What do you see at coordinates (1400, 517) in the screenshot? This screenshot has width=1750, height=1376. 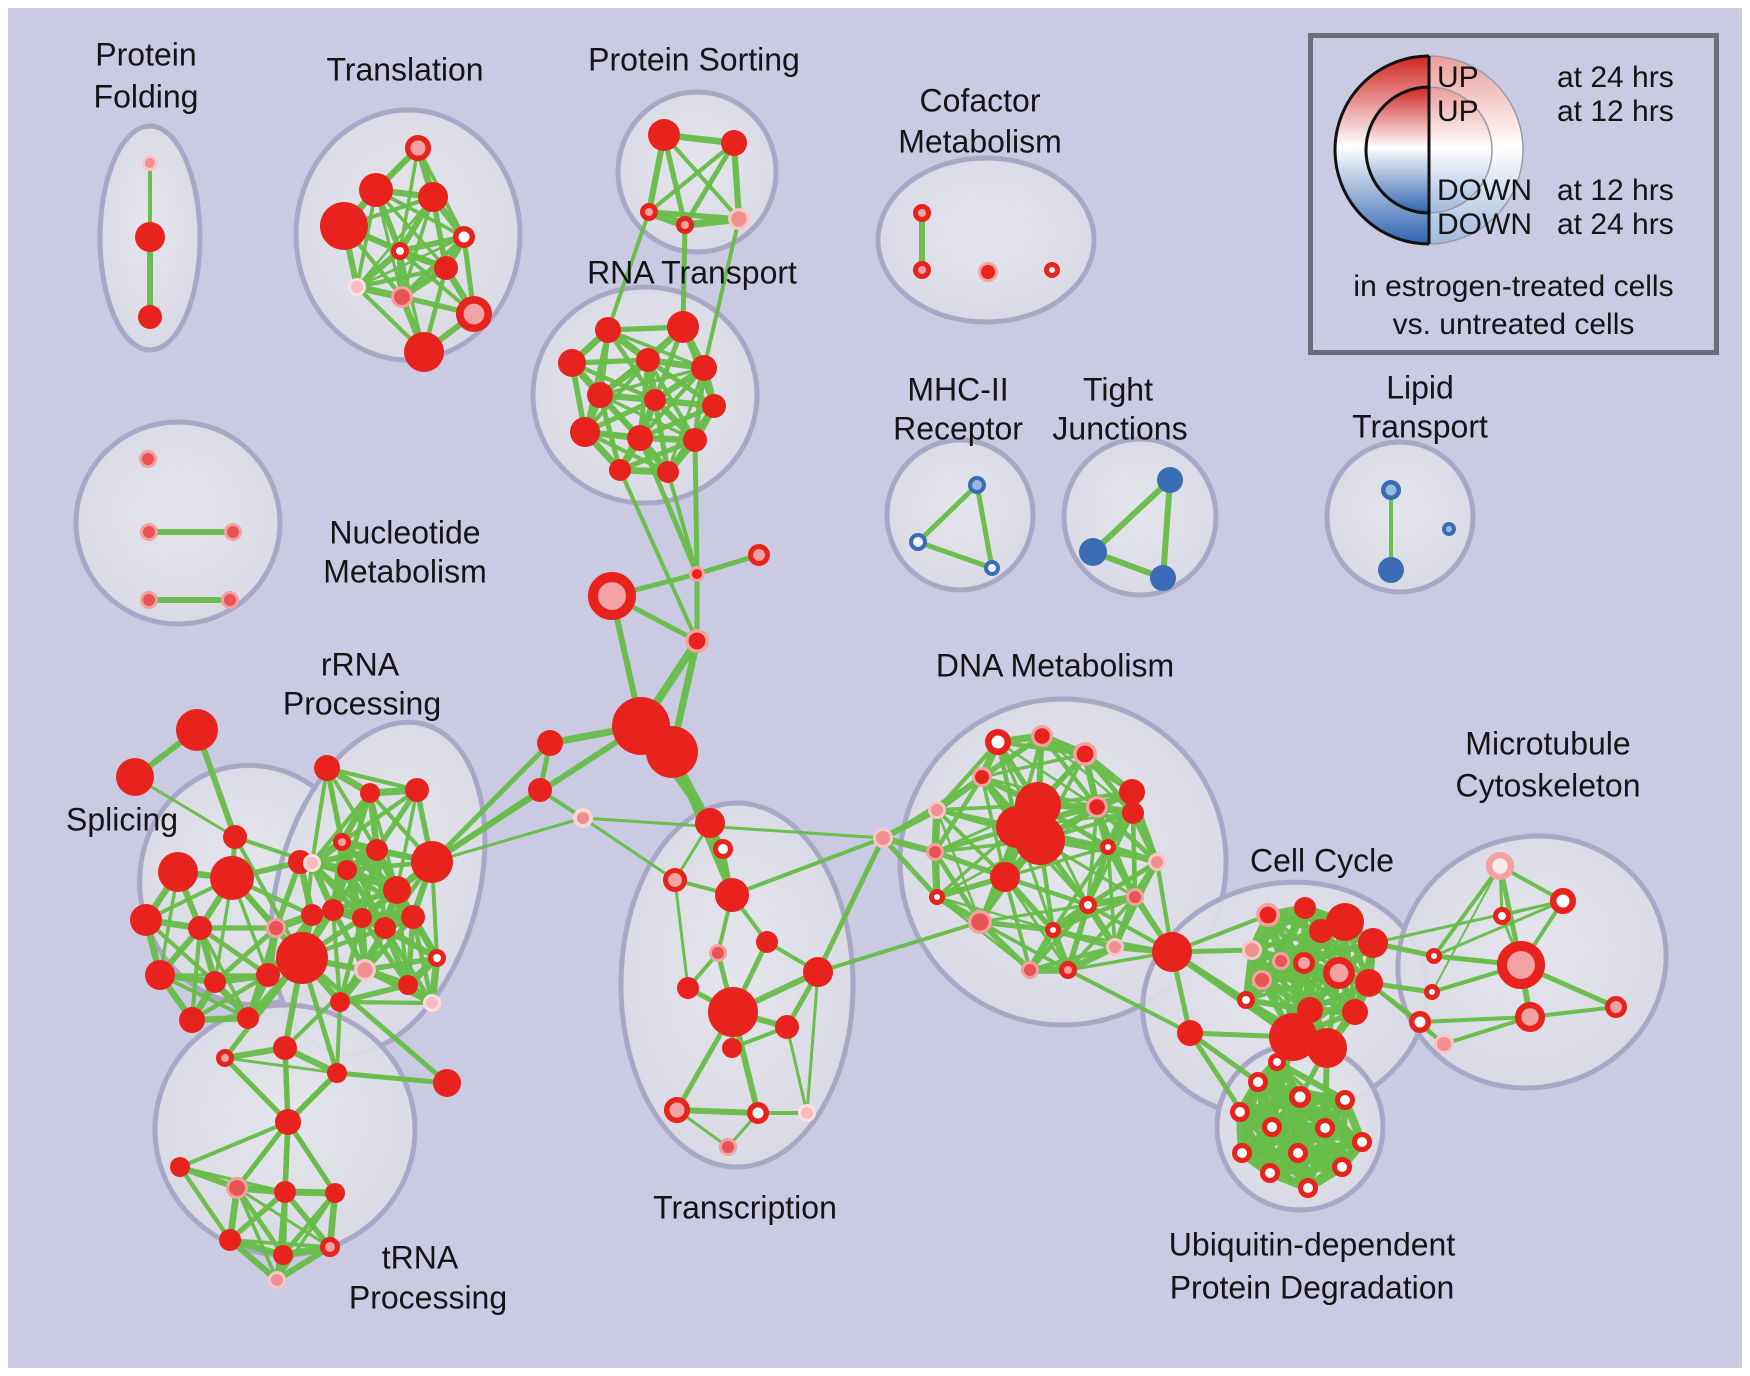 I see `cluster-ellipse-lipid-transport` at bounding box center [1400, 517].